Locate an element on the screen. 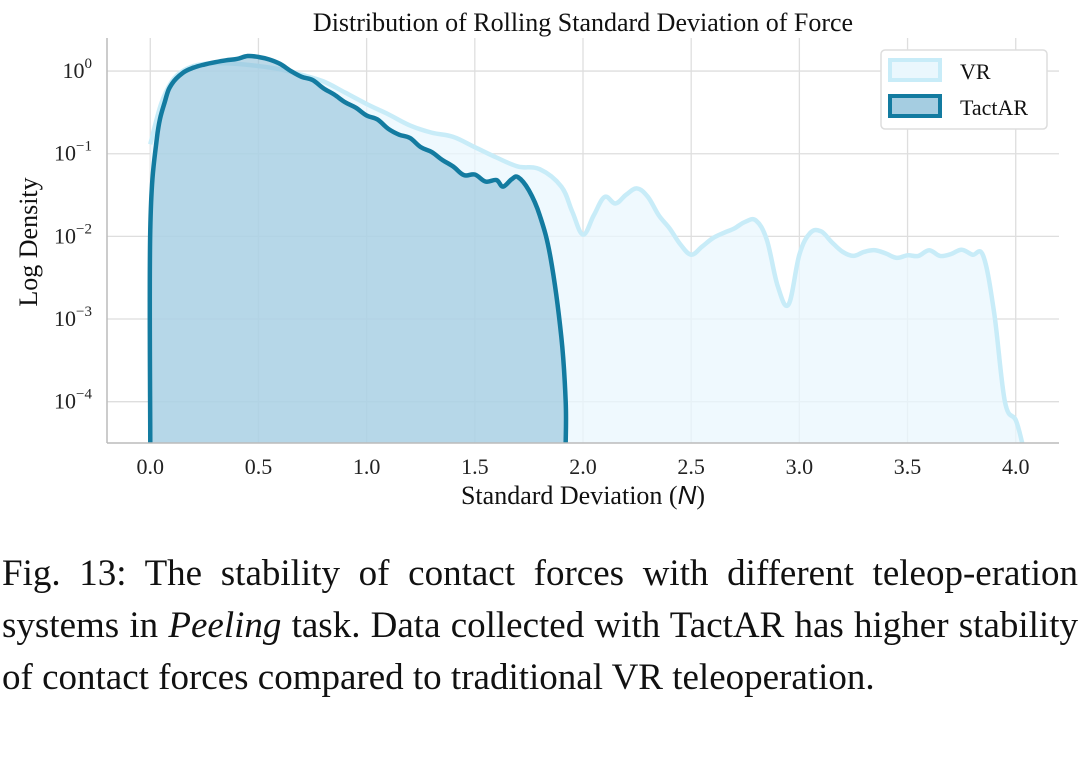 The width and height of the screenshot is (1088, 762). y-tick-label: 10⁻² is located at coordinates (73, 234).